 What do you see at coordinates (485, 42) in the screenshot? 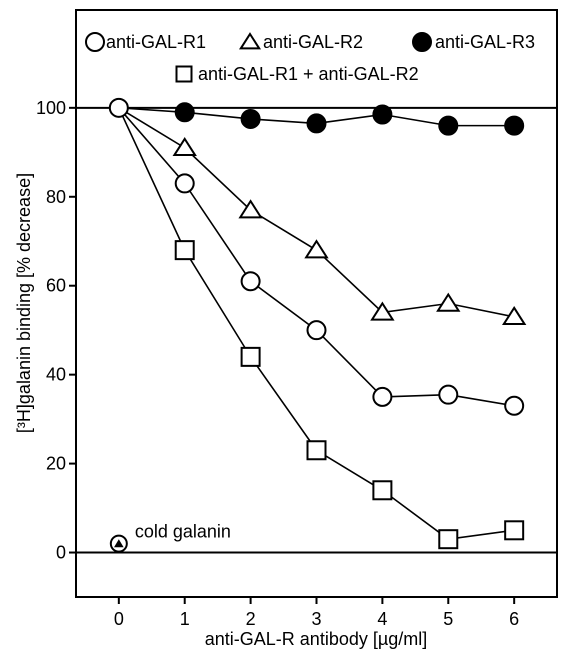
I see `legend-label-series-3: anti-GAL-R3` at bounding box center [485, 42].